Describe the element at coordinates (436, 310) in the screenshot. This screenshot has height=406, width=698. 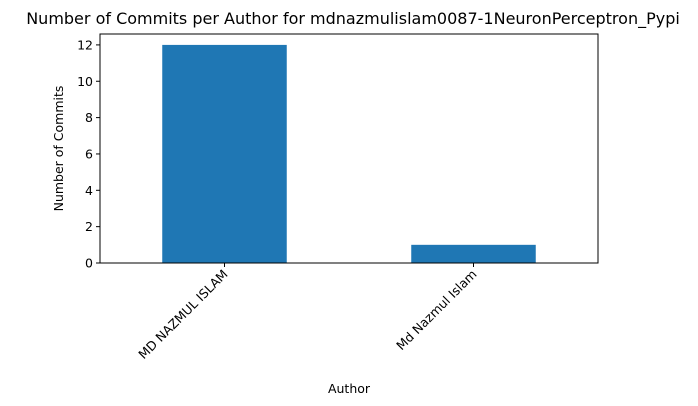
I see `x-tick-label: Md Nazmul Islam` at that location.